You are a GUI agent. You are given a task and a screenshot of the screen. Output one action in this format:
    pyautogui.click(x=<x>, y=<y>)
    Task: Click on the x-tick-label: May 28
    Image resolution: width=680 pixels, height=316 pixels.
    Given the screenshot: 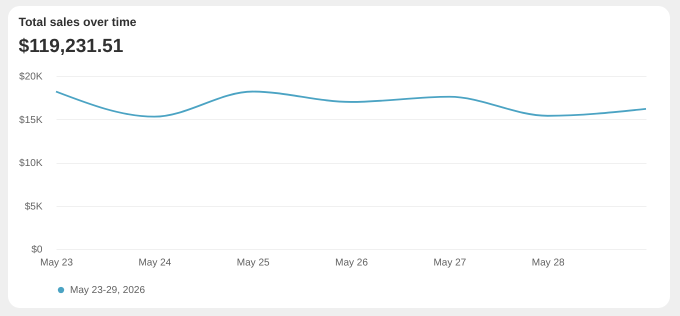 What is the action you would take?
    pyautogui.click(x=548, y=263)
    